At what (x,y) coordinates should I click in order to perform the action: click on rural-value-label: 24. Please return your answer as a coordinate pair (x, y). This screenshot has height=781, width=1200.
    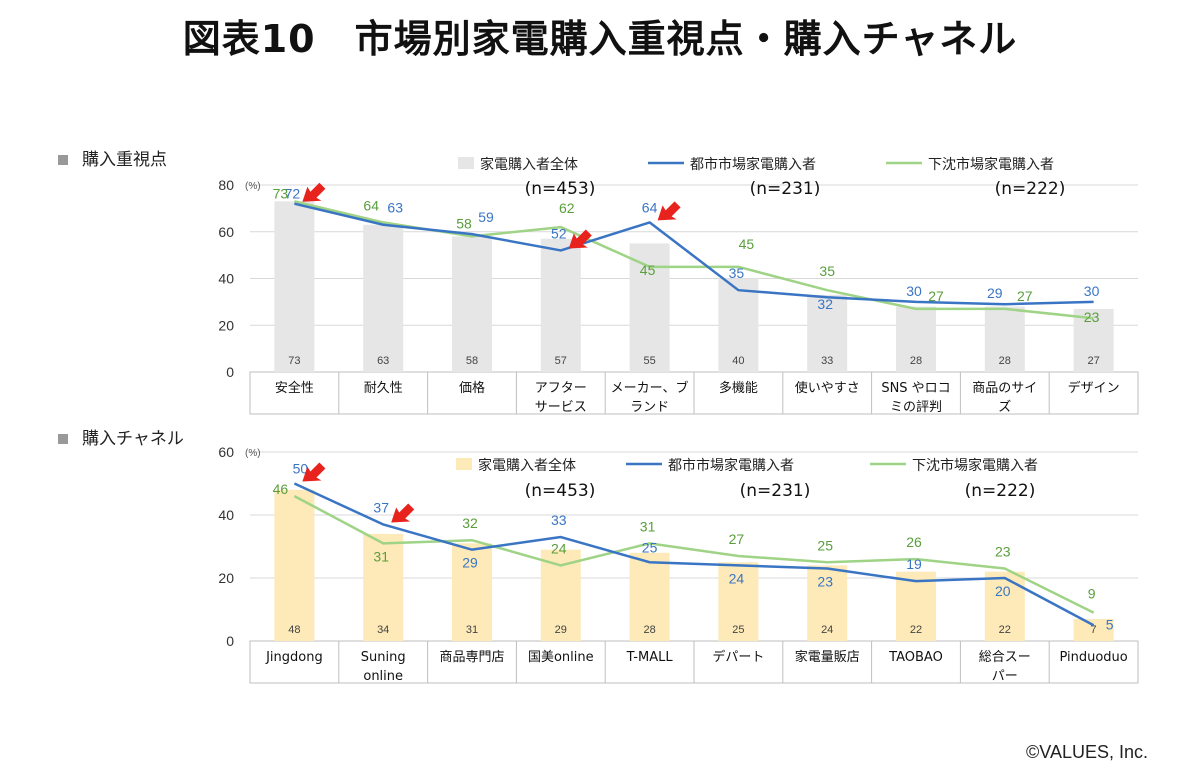
    Looking at the image, I should click on (559, 548).